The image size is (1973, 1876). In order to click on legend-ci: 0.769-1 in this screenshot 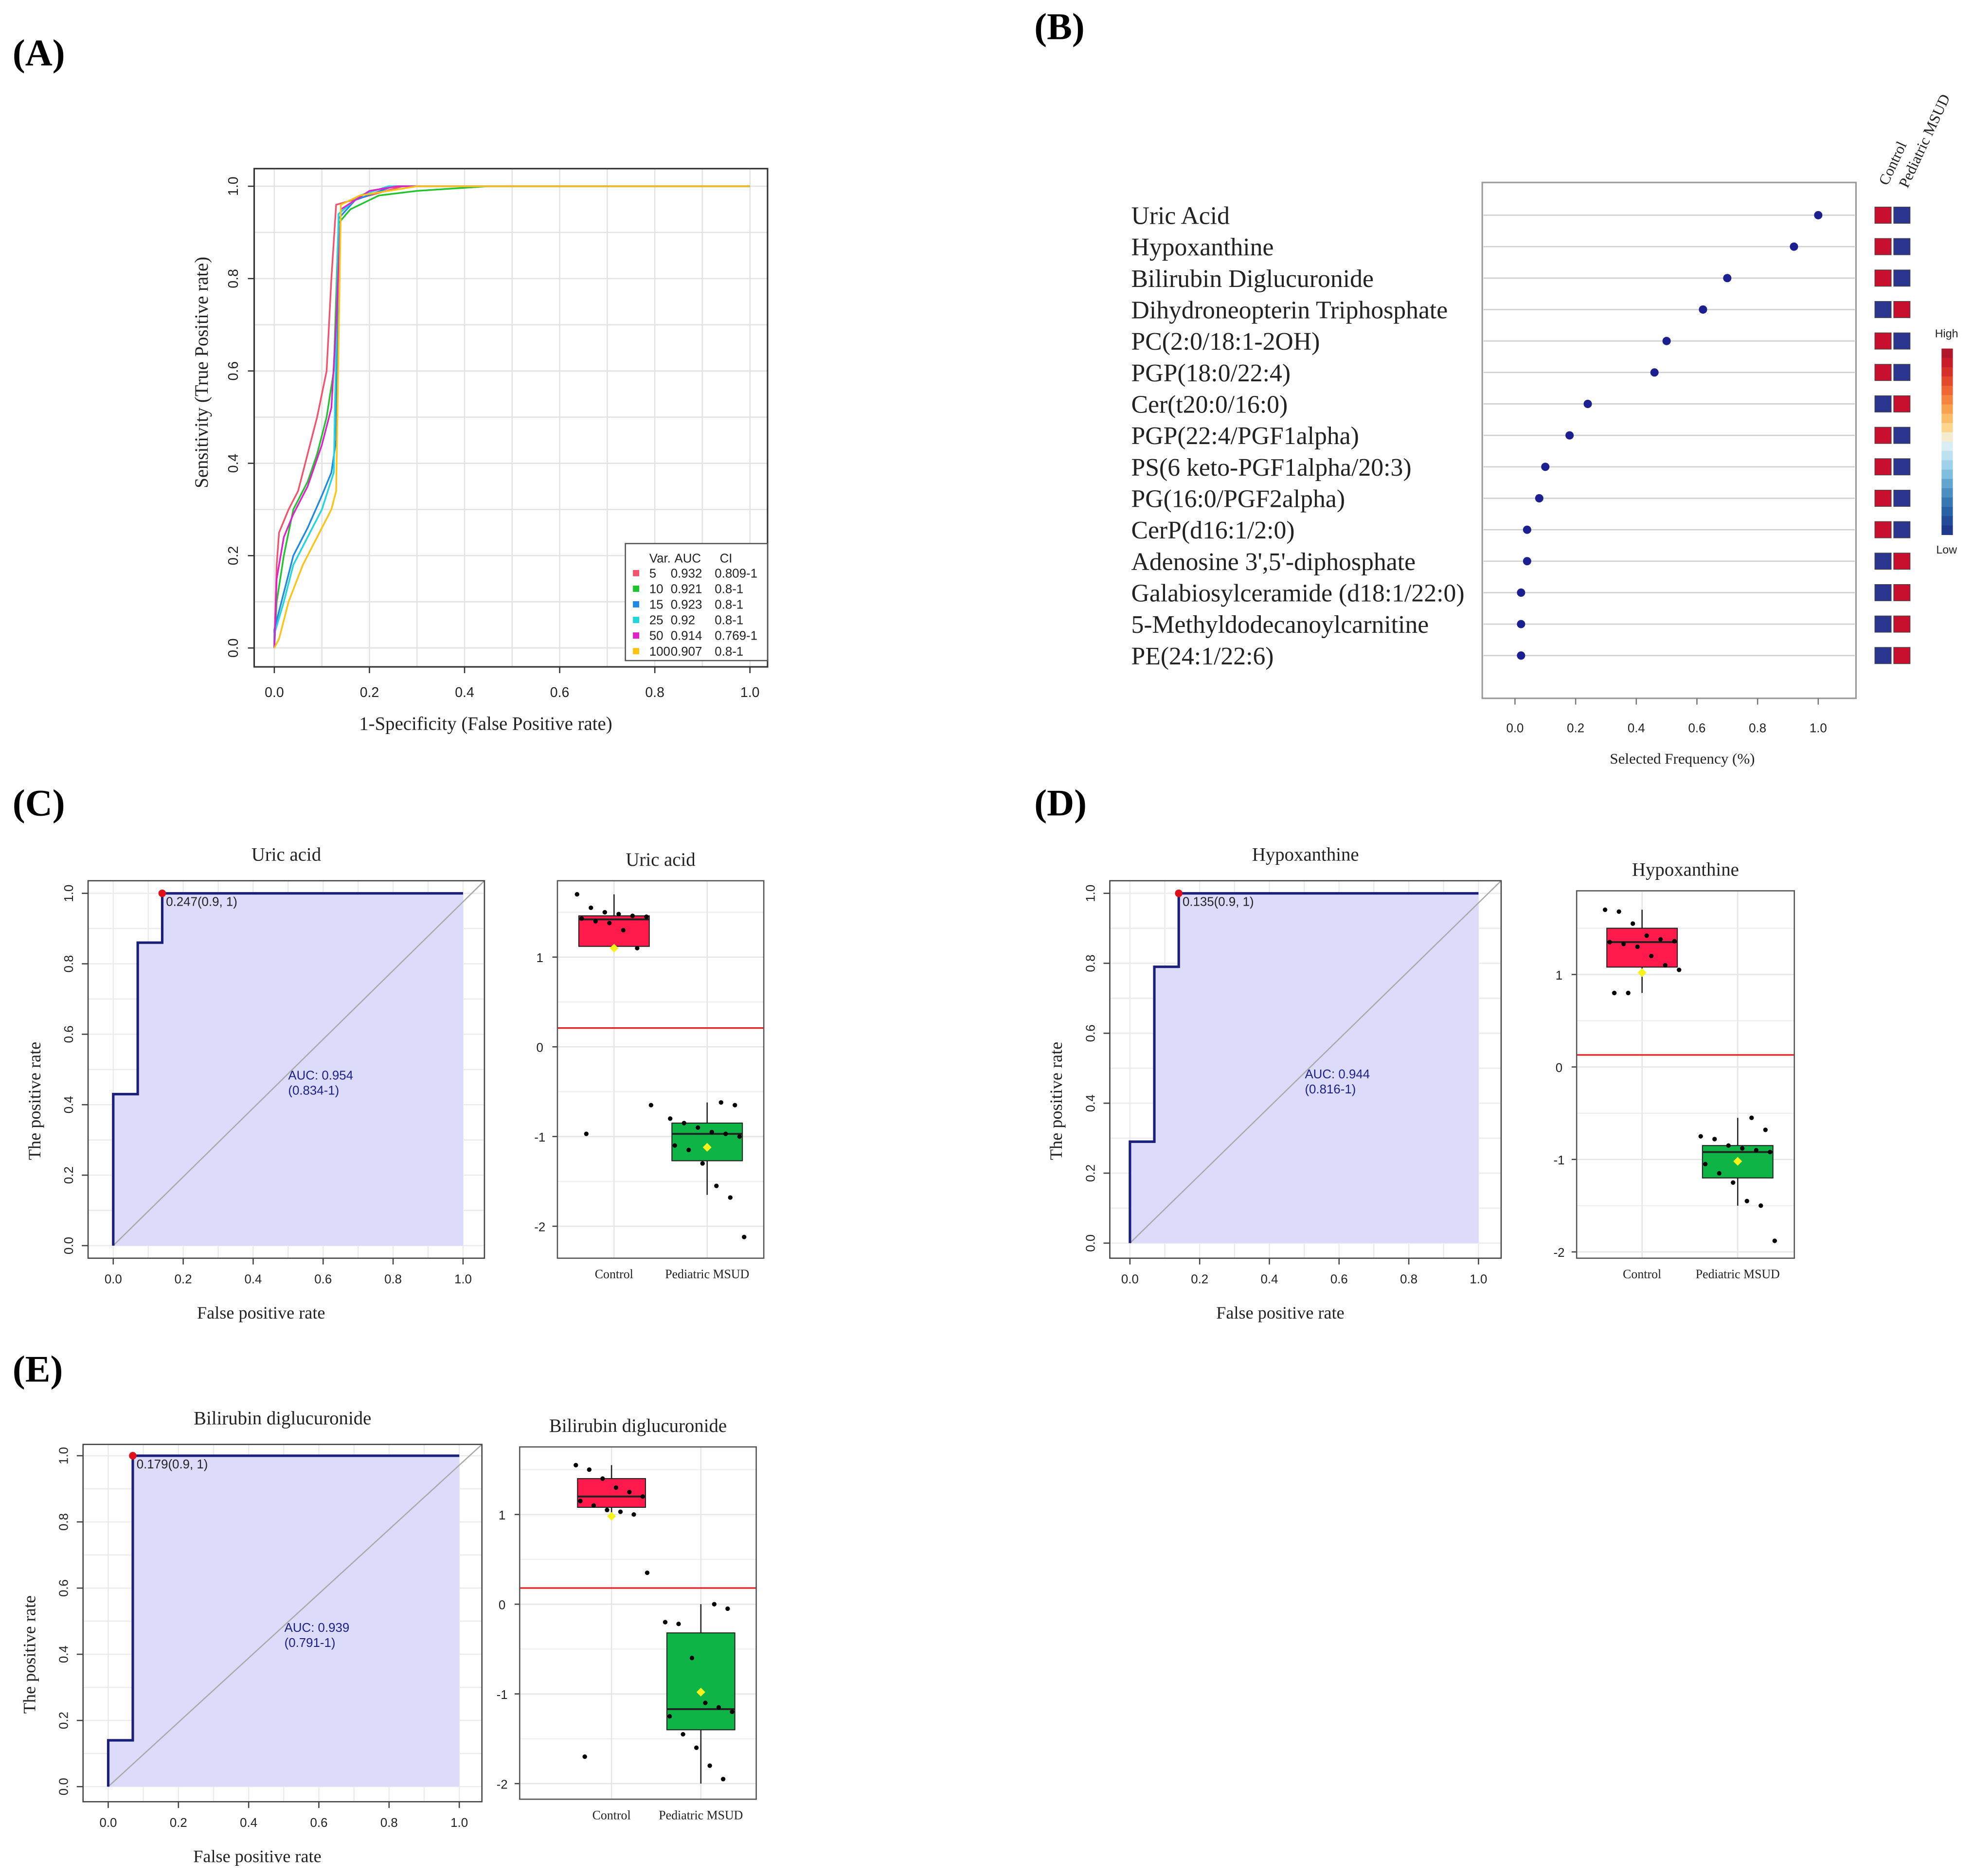, I will do `click(736, 636)`.